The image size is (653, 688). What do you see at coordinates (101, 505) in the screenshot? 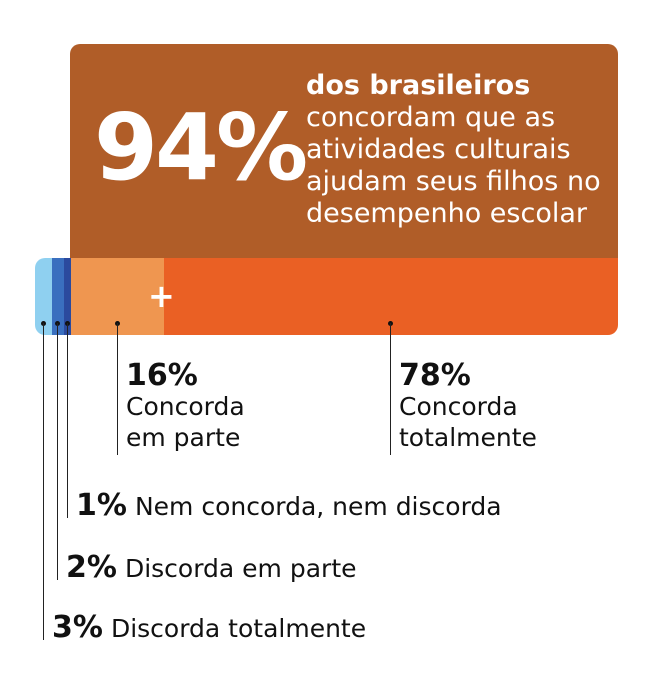
I see `label-value: 1%` at bounding box center [101, 505].